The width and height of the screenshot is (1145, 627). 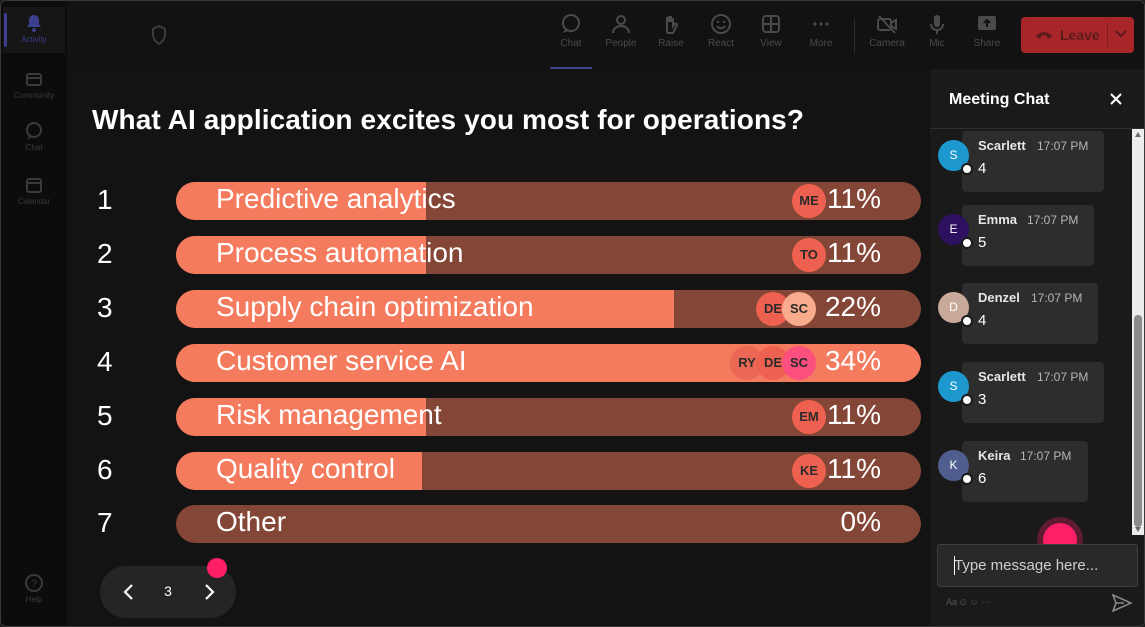 What do you see at coordinates (998, 219) in the screenshot?
I see `message-sender: Emma` at bounding box center [998, 219].